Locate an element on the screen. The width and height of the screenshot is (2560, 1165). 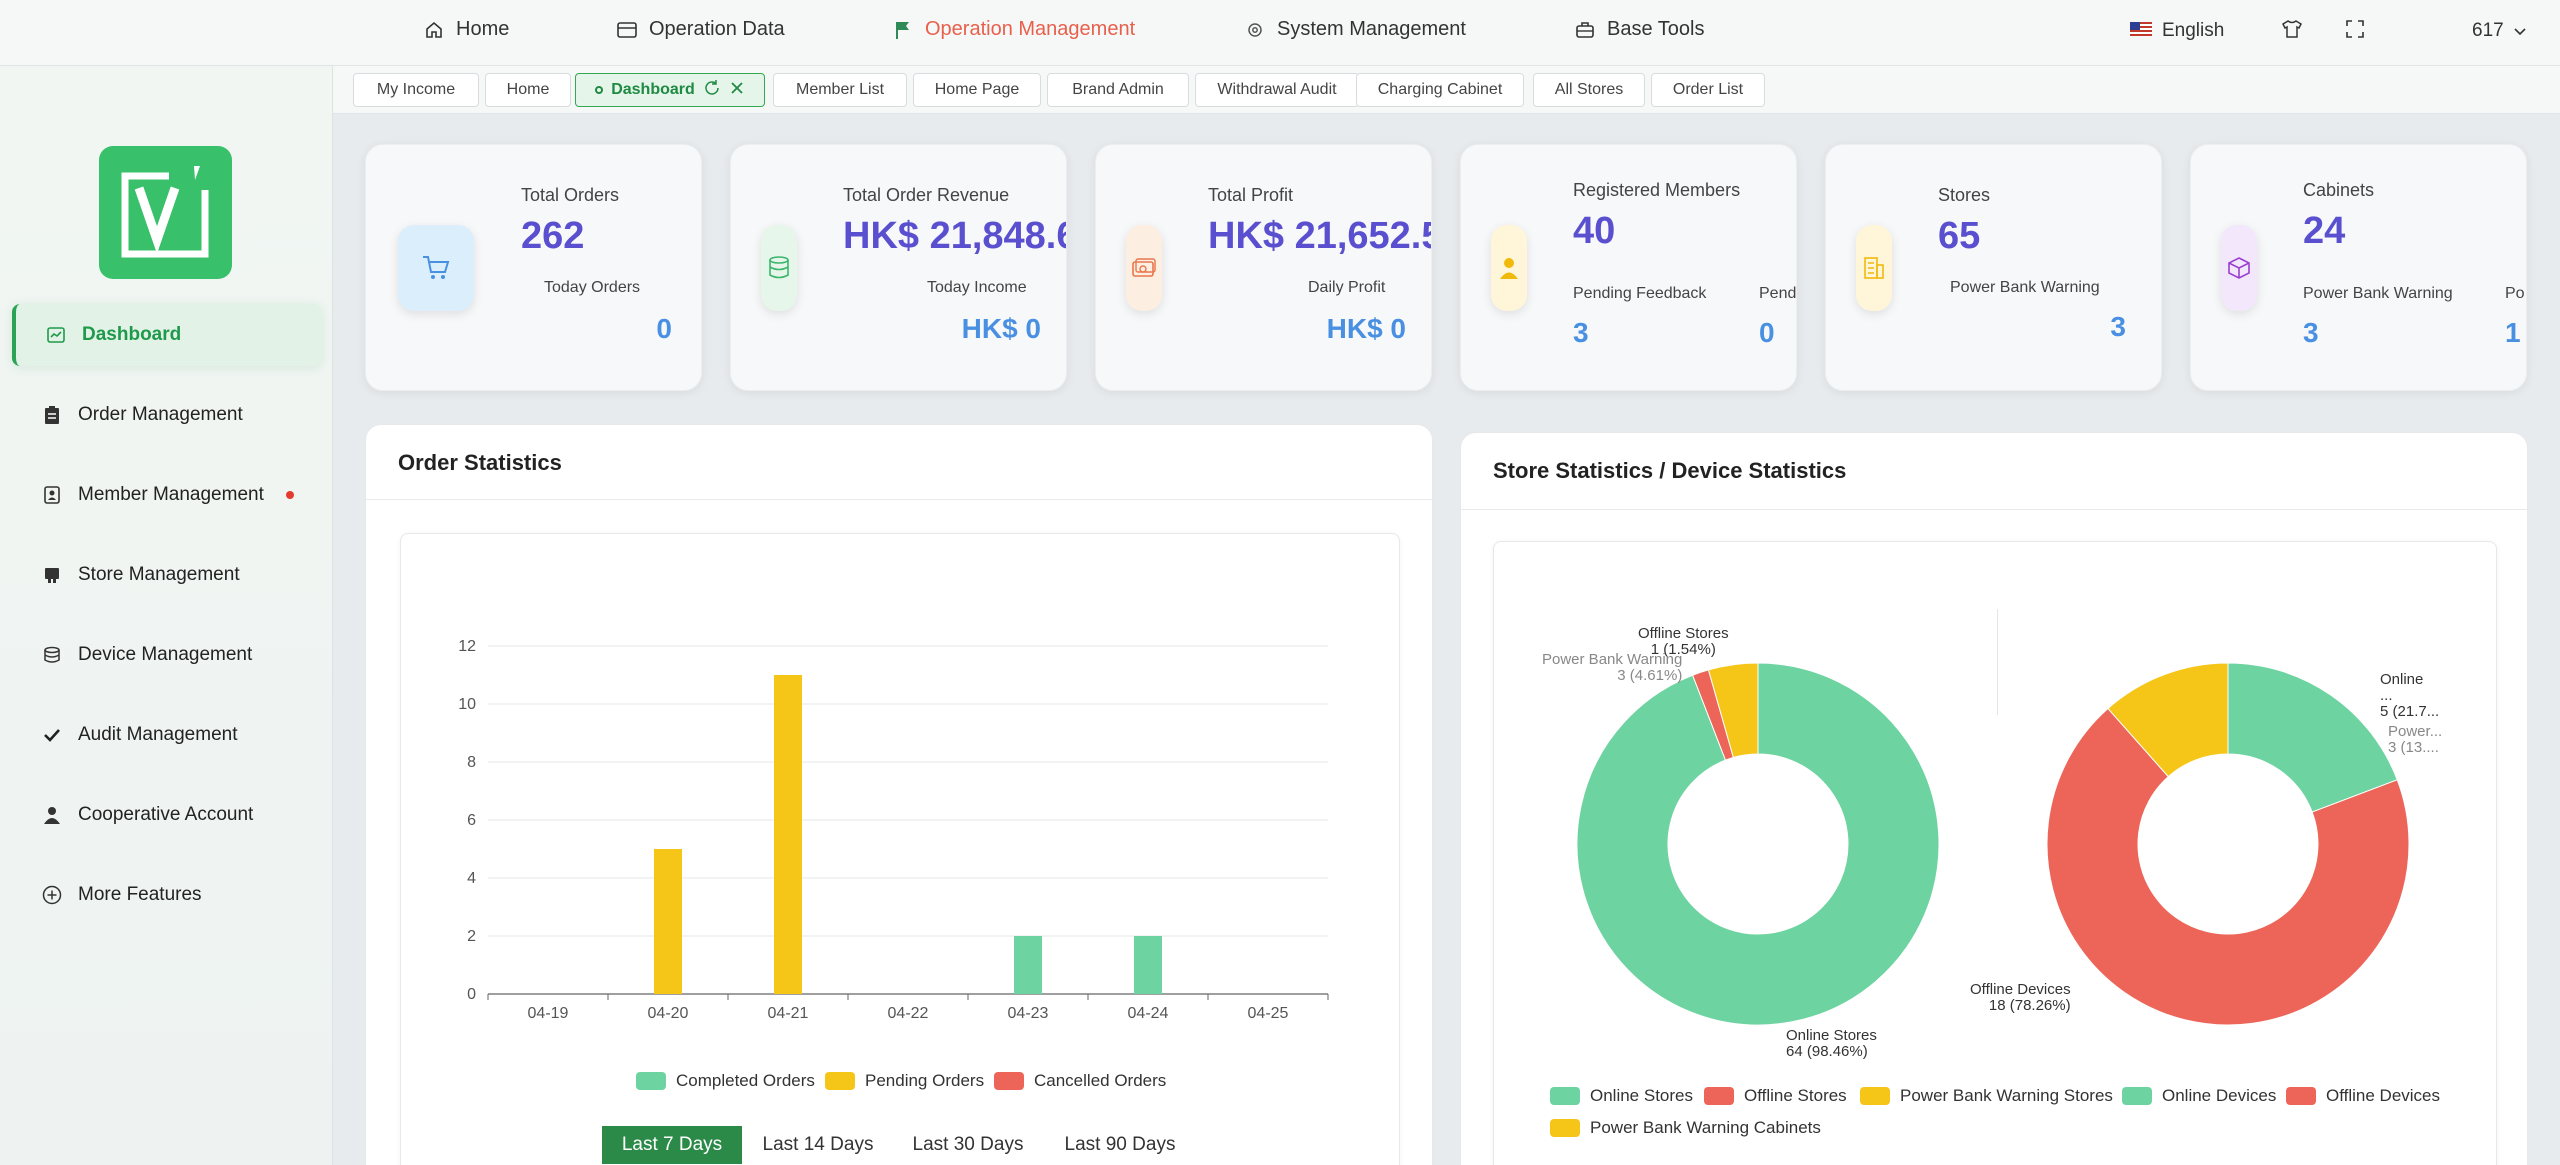
chevron-down-icon is located at coordinates (2520, 31).